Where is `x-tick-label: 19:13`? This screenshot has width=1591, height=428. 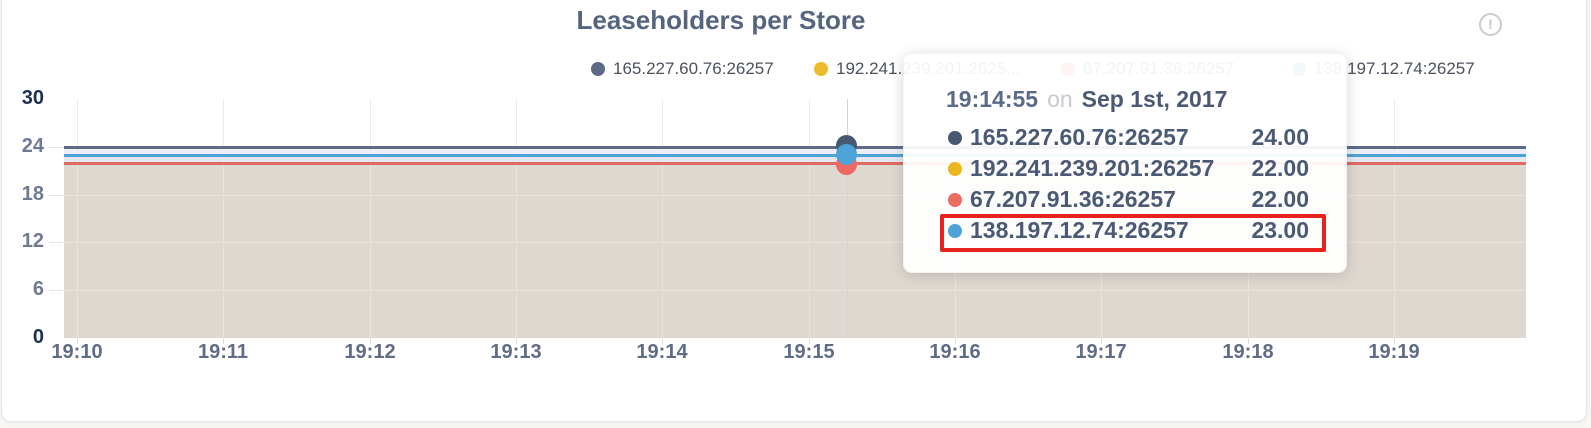
x-tick-label: 19:13 is located at coordinates (516, 352).